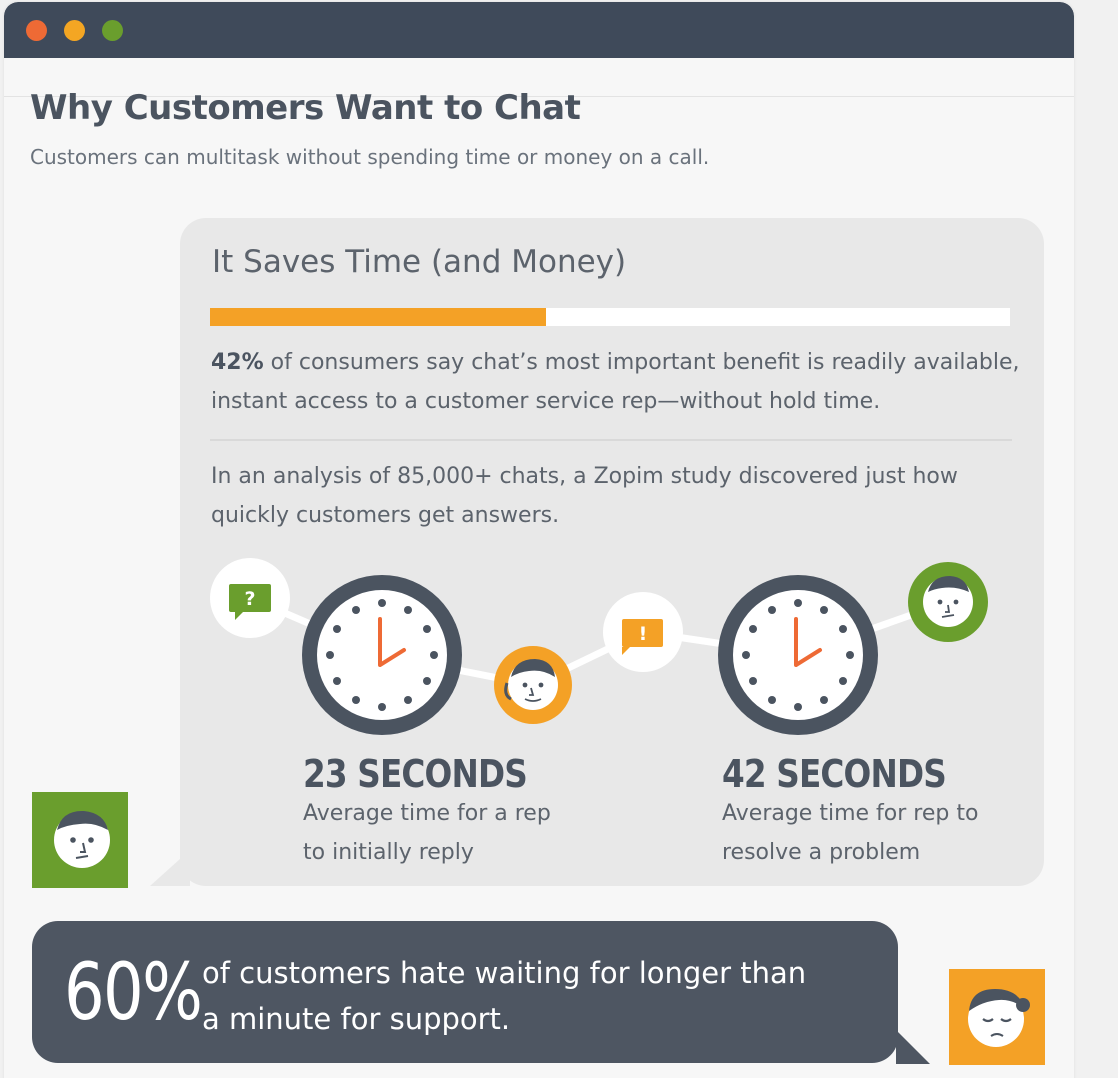 This screenshot has width=1118, height=1078. I want to click on minimize-window-button, so click(74, 30).